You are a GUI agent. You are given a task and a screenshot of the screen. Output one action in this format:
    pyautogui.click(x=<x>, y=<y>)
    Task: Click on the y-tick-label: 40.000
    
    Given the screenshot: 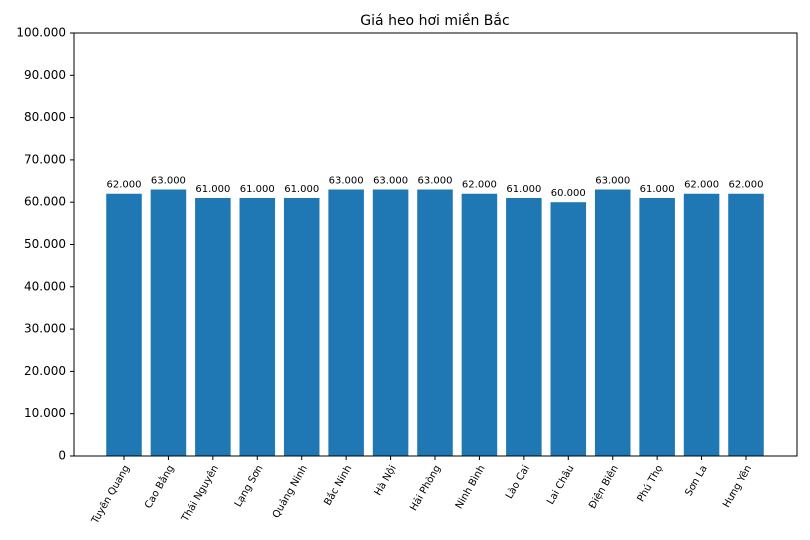 What is the action you would take?
    pyautogui.click(x=45, y=286)
    